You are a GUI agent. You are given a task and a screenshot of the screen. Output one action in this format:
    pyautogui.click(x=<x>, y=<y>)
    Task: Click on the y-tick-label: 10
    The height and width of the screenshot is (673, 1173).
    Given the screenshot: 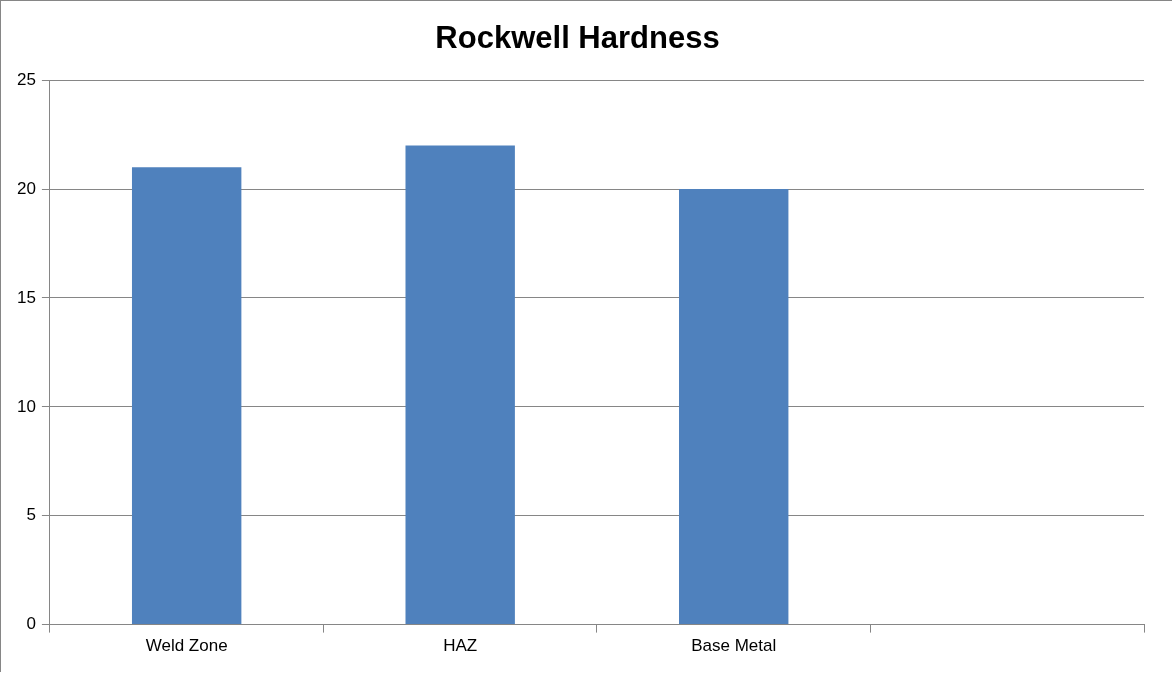 What is the action you would take?
    pyautogui.click(x=26, y=406)
    